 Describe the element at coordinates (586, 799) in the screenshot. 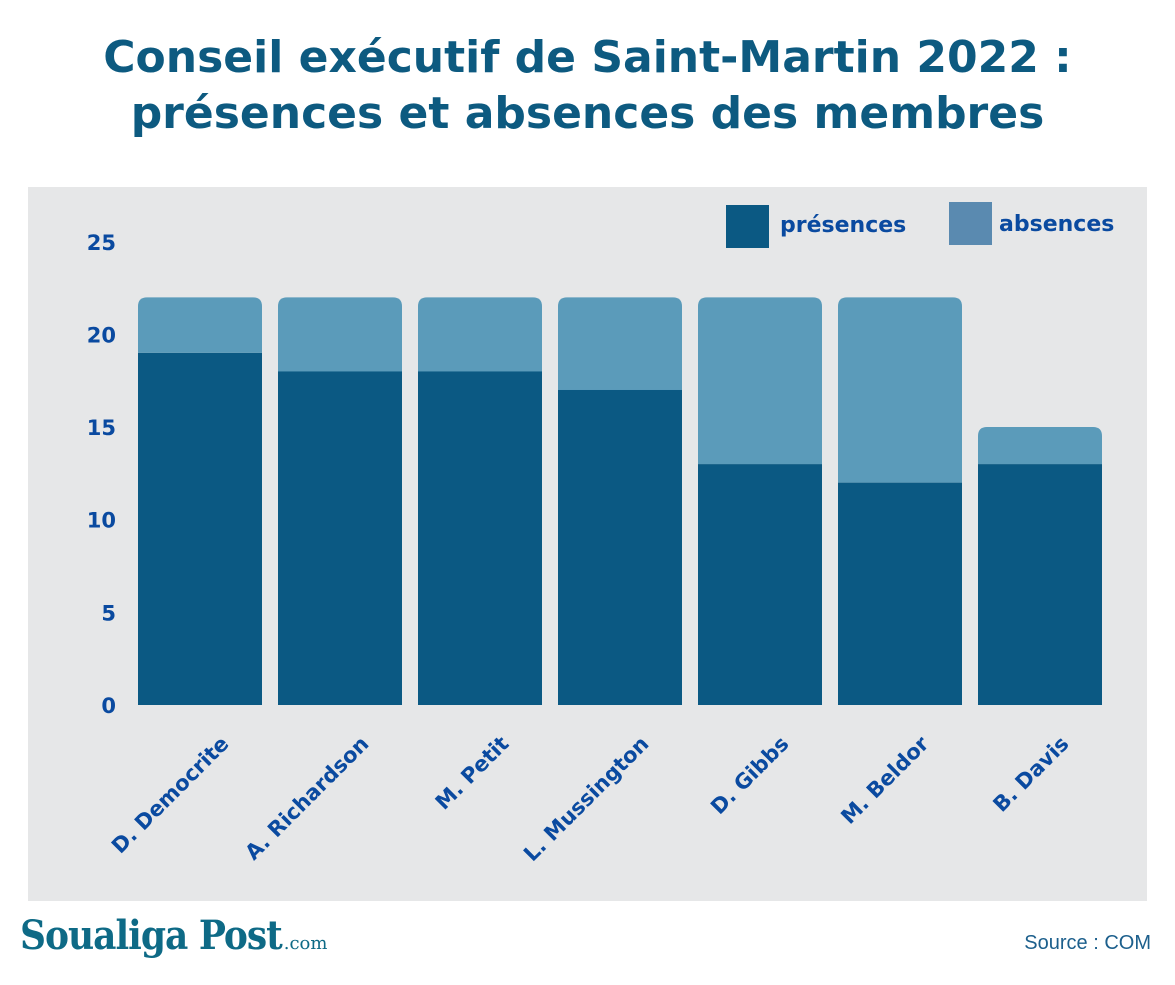

I see `x-category-label: L. Mussington` at that location.